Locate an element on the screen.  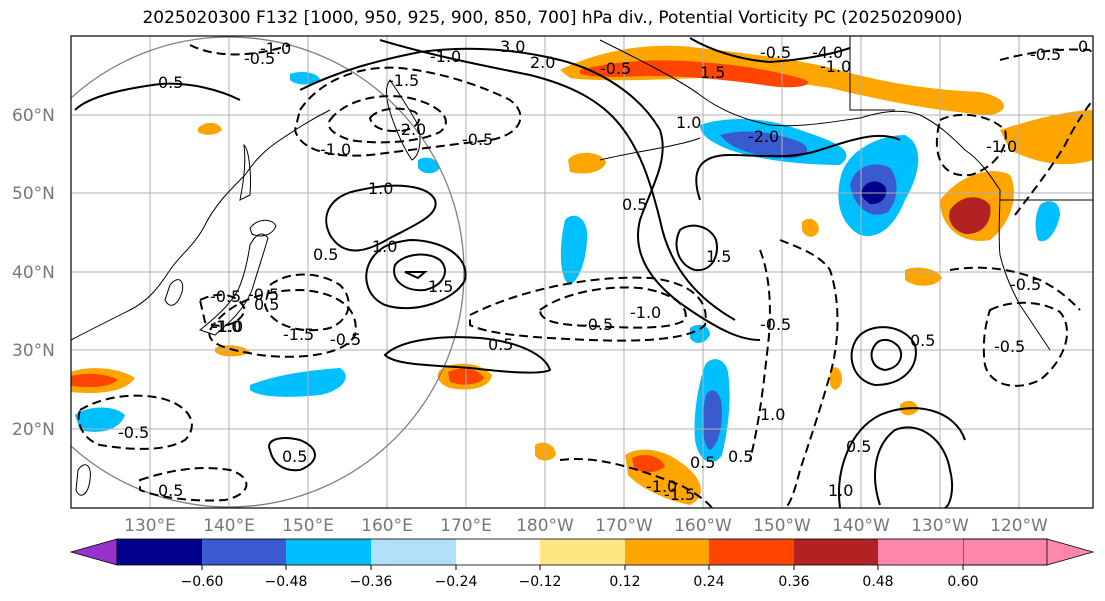
shade-orange-ne is located at coordinates (1046, 137).